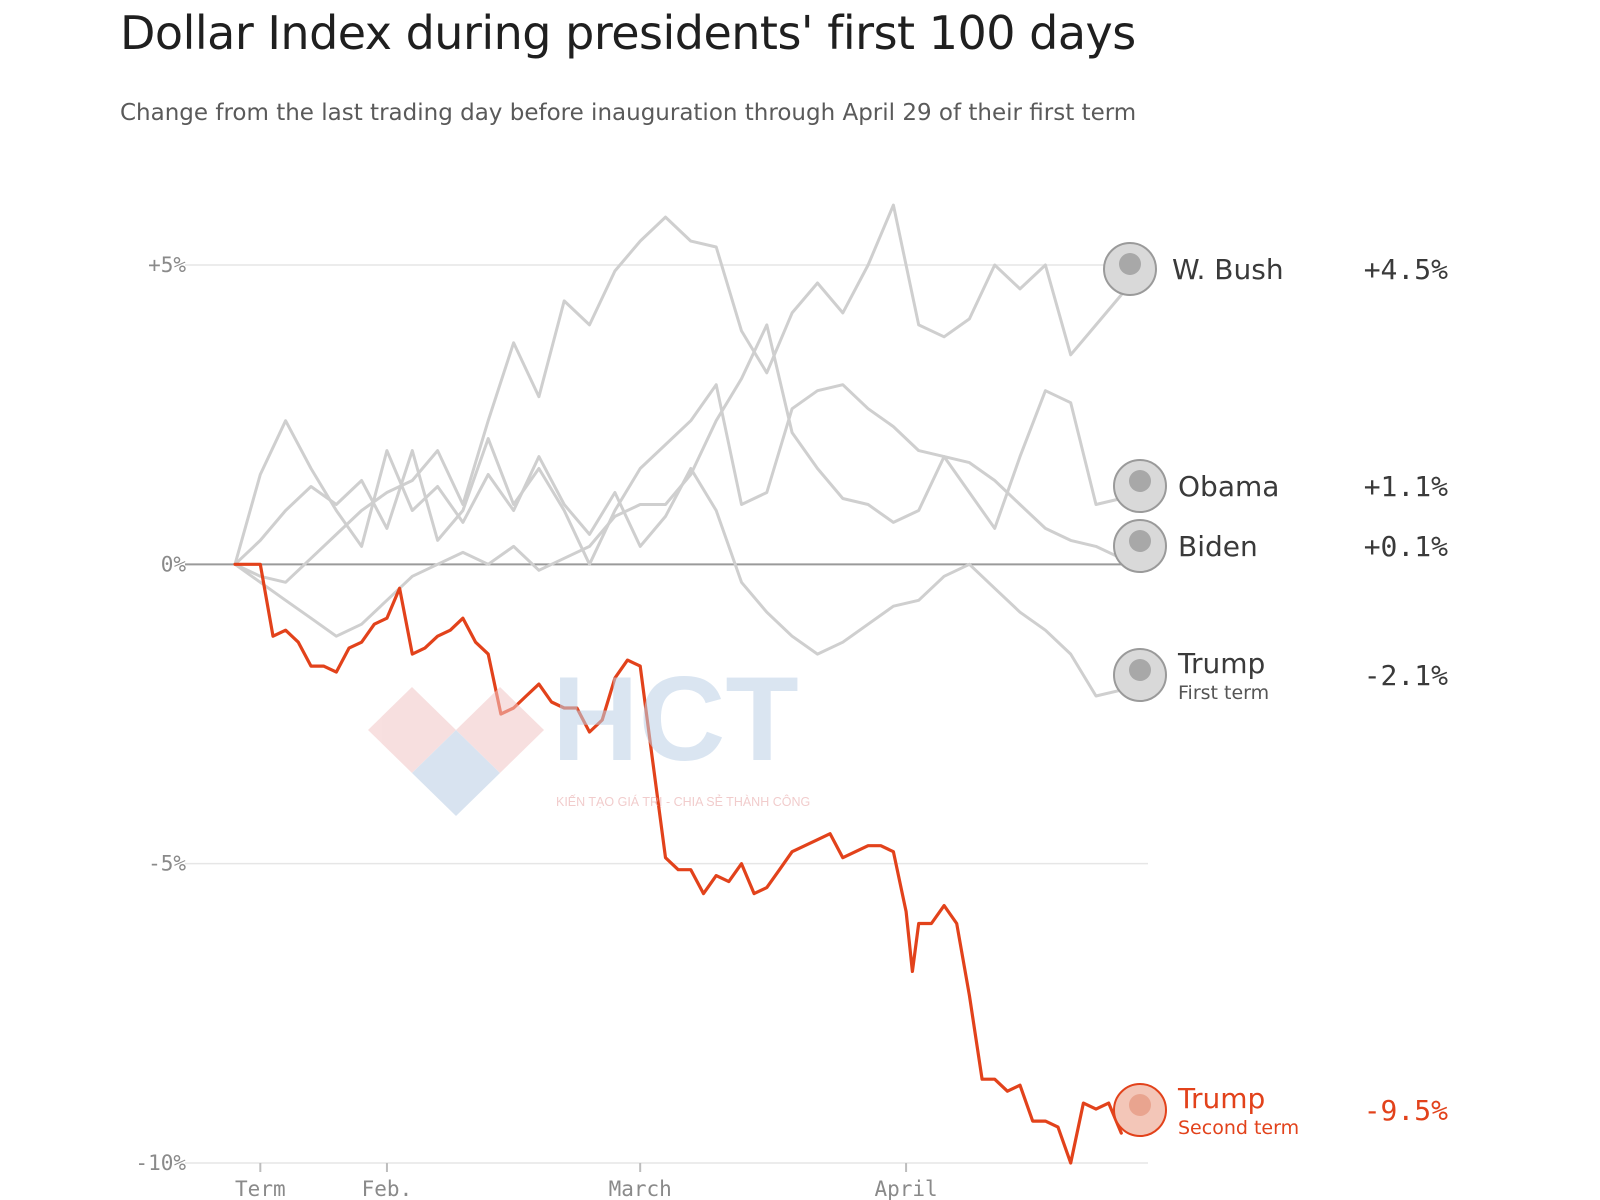 This screenshot has width=1600, height=1200. What do you see at coordinates (1406, 1110) in the screenshot?
I see `series-value-label: -9.5%` at bounding box center [1406, 1110].